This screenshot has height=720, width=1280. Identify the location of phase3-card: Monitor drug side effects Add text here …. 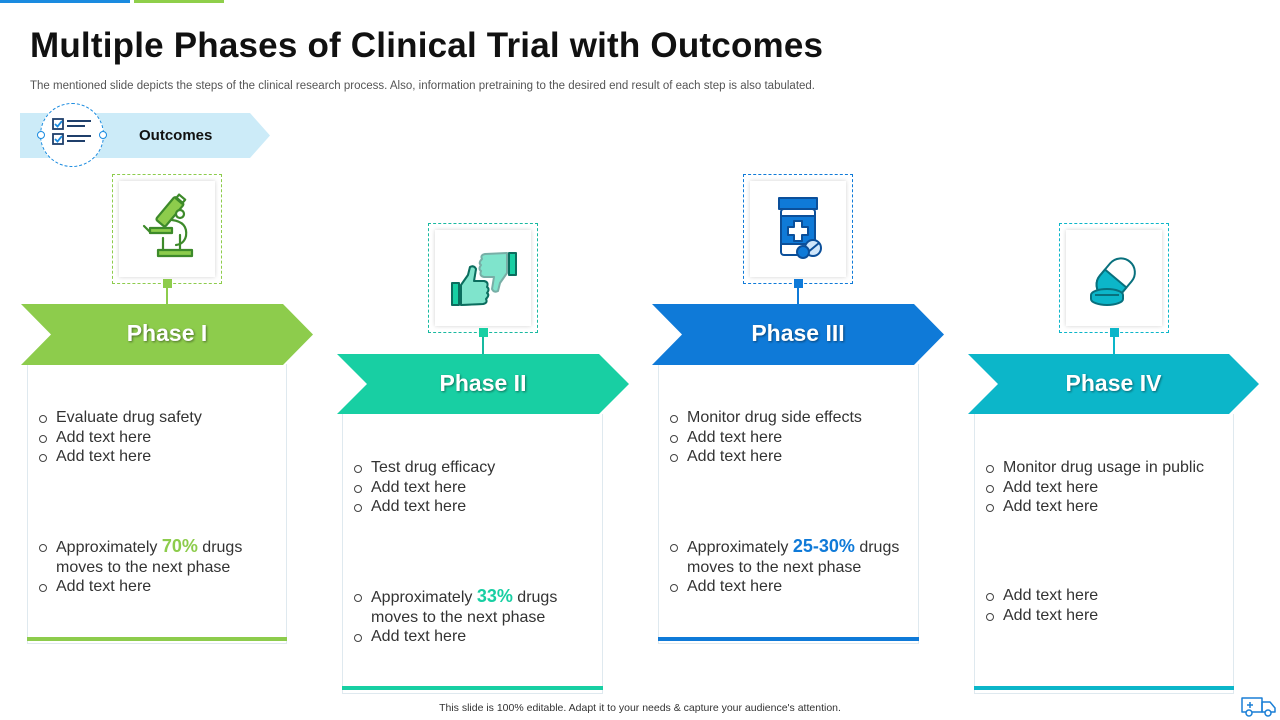
(788, 504).